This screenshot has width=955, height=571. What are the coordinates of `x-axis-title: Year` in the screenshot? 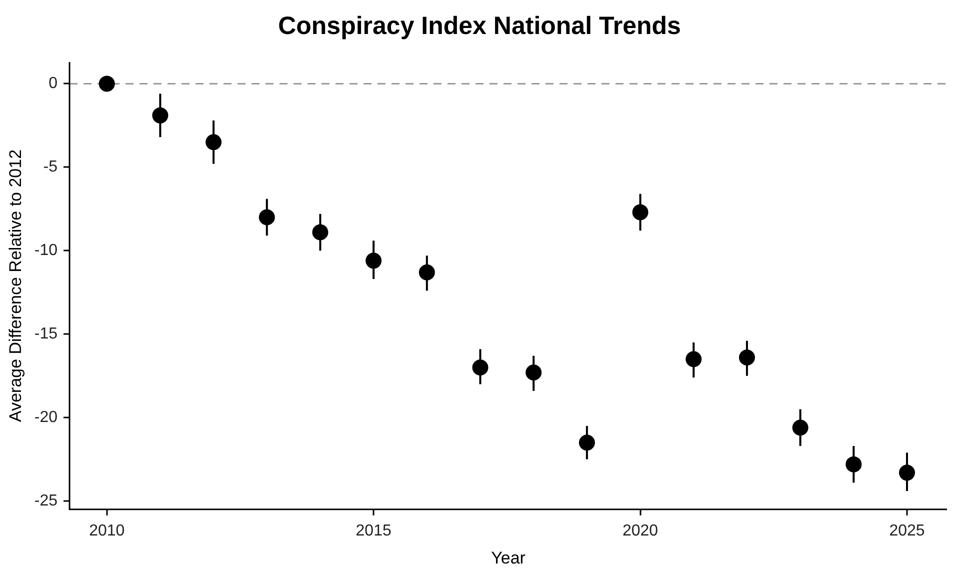 It's located at (508, 558).